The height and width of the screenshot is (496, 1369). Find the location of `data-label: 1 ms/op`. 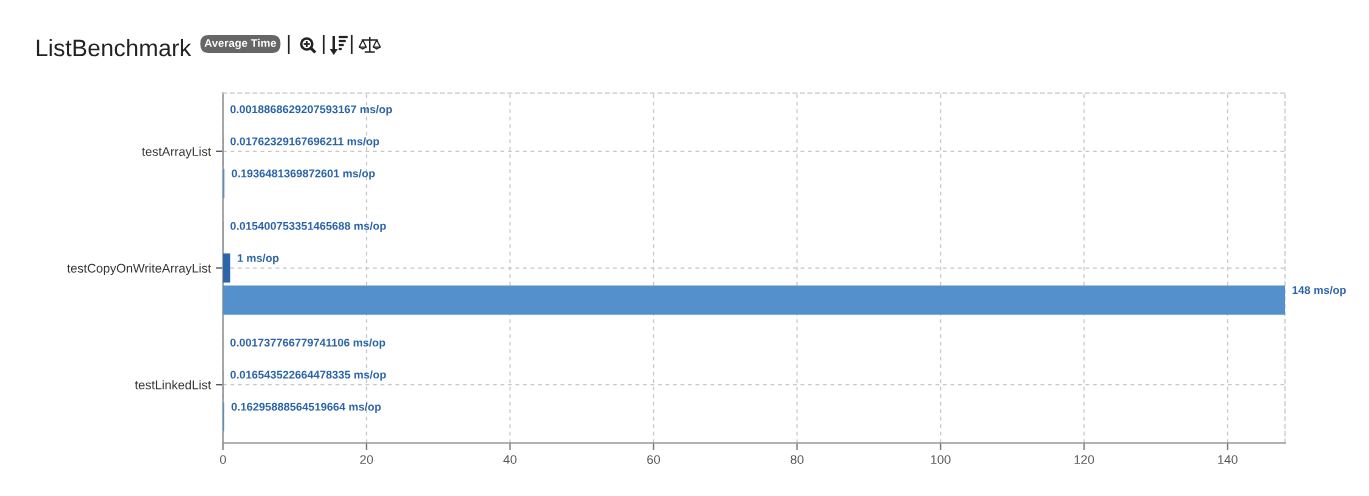

data-label: 1 ms/op is located at coordinates (258, 259).